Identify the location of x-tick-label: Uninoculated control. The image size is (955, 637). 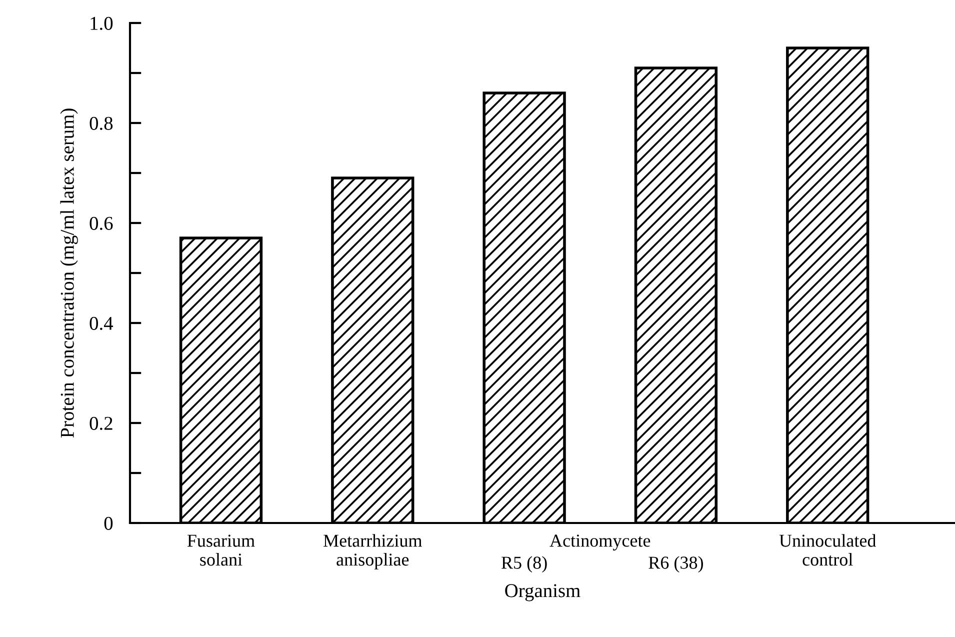
(827, 550).